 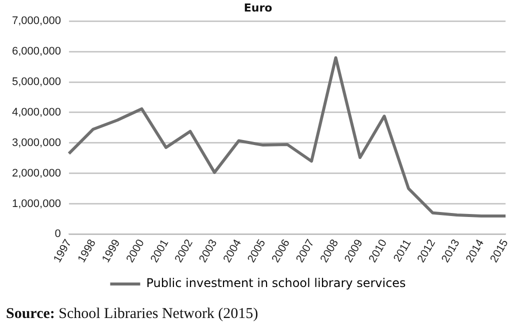 What do you see at coordinates (36, 204) in the screenshot?
I see `y-tick-label: 1,000,000` at bounding box center [36, 204].